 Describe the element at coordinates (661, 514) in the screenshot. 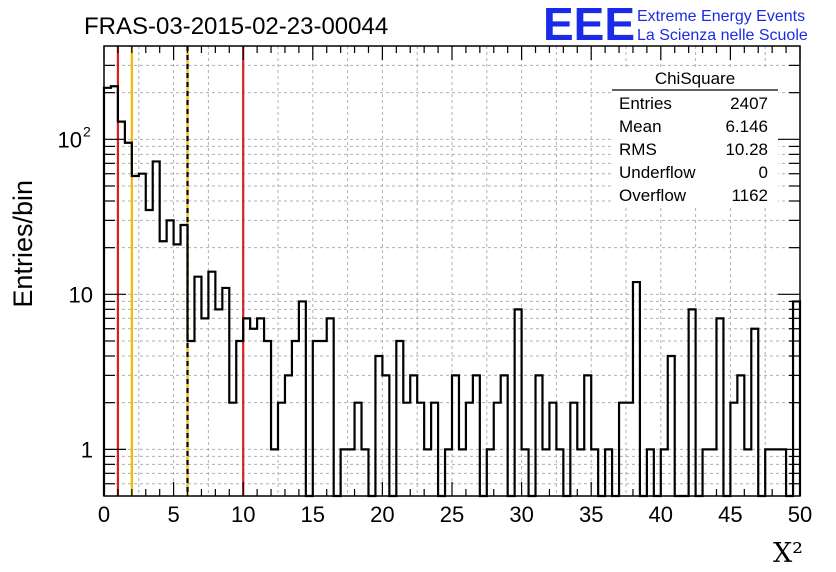

I see `x-tick-label: 40` at that location.